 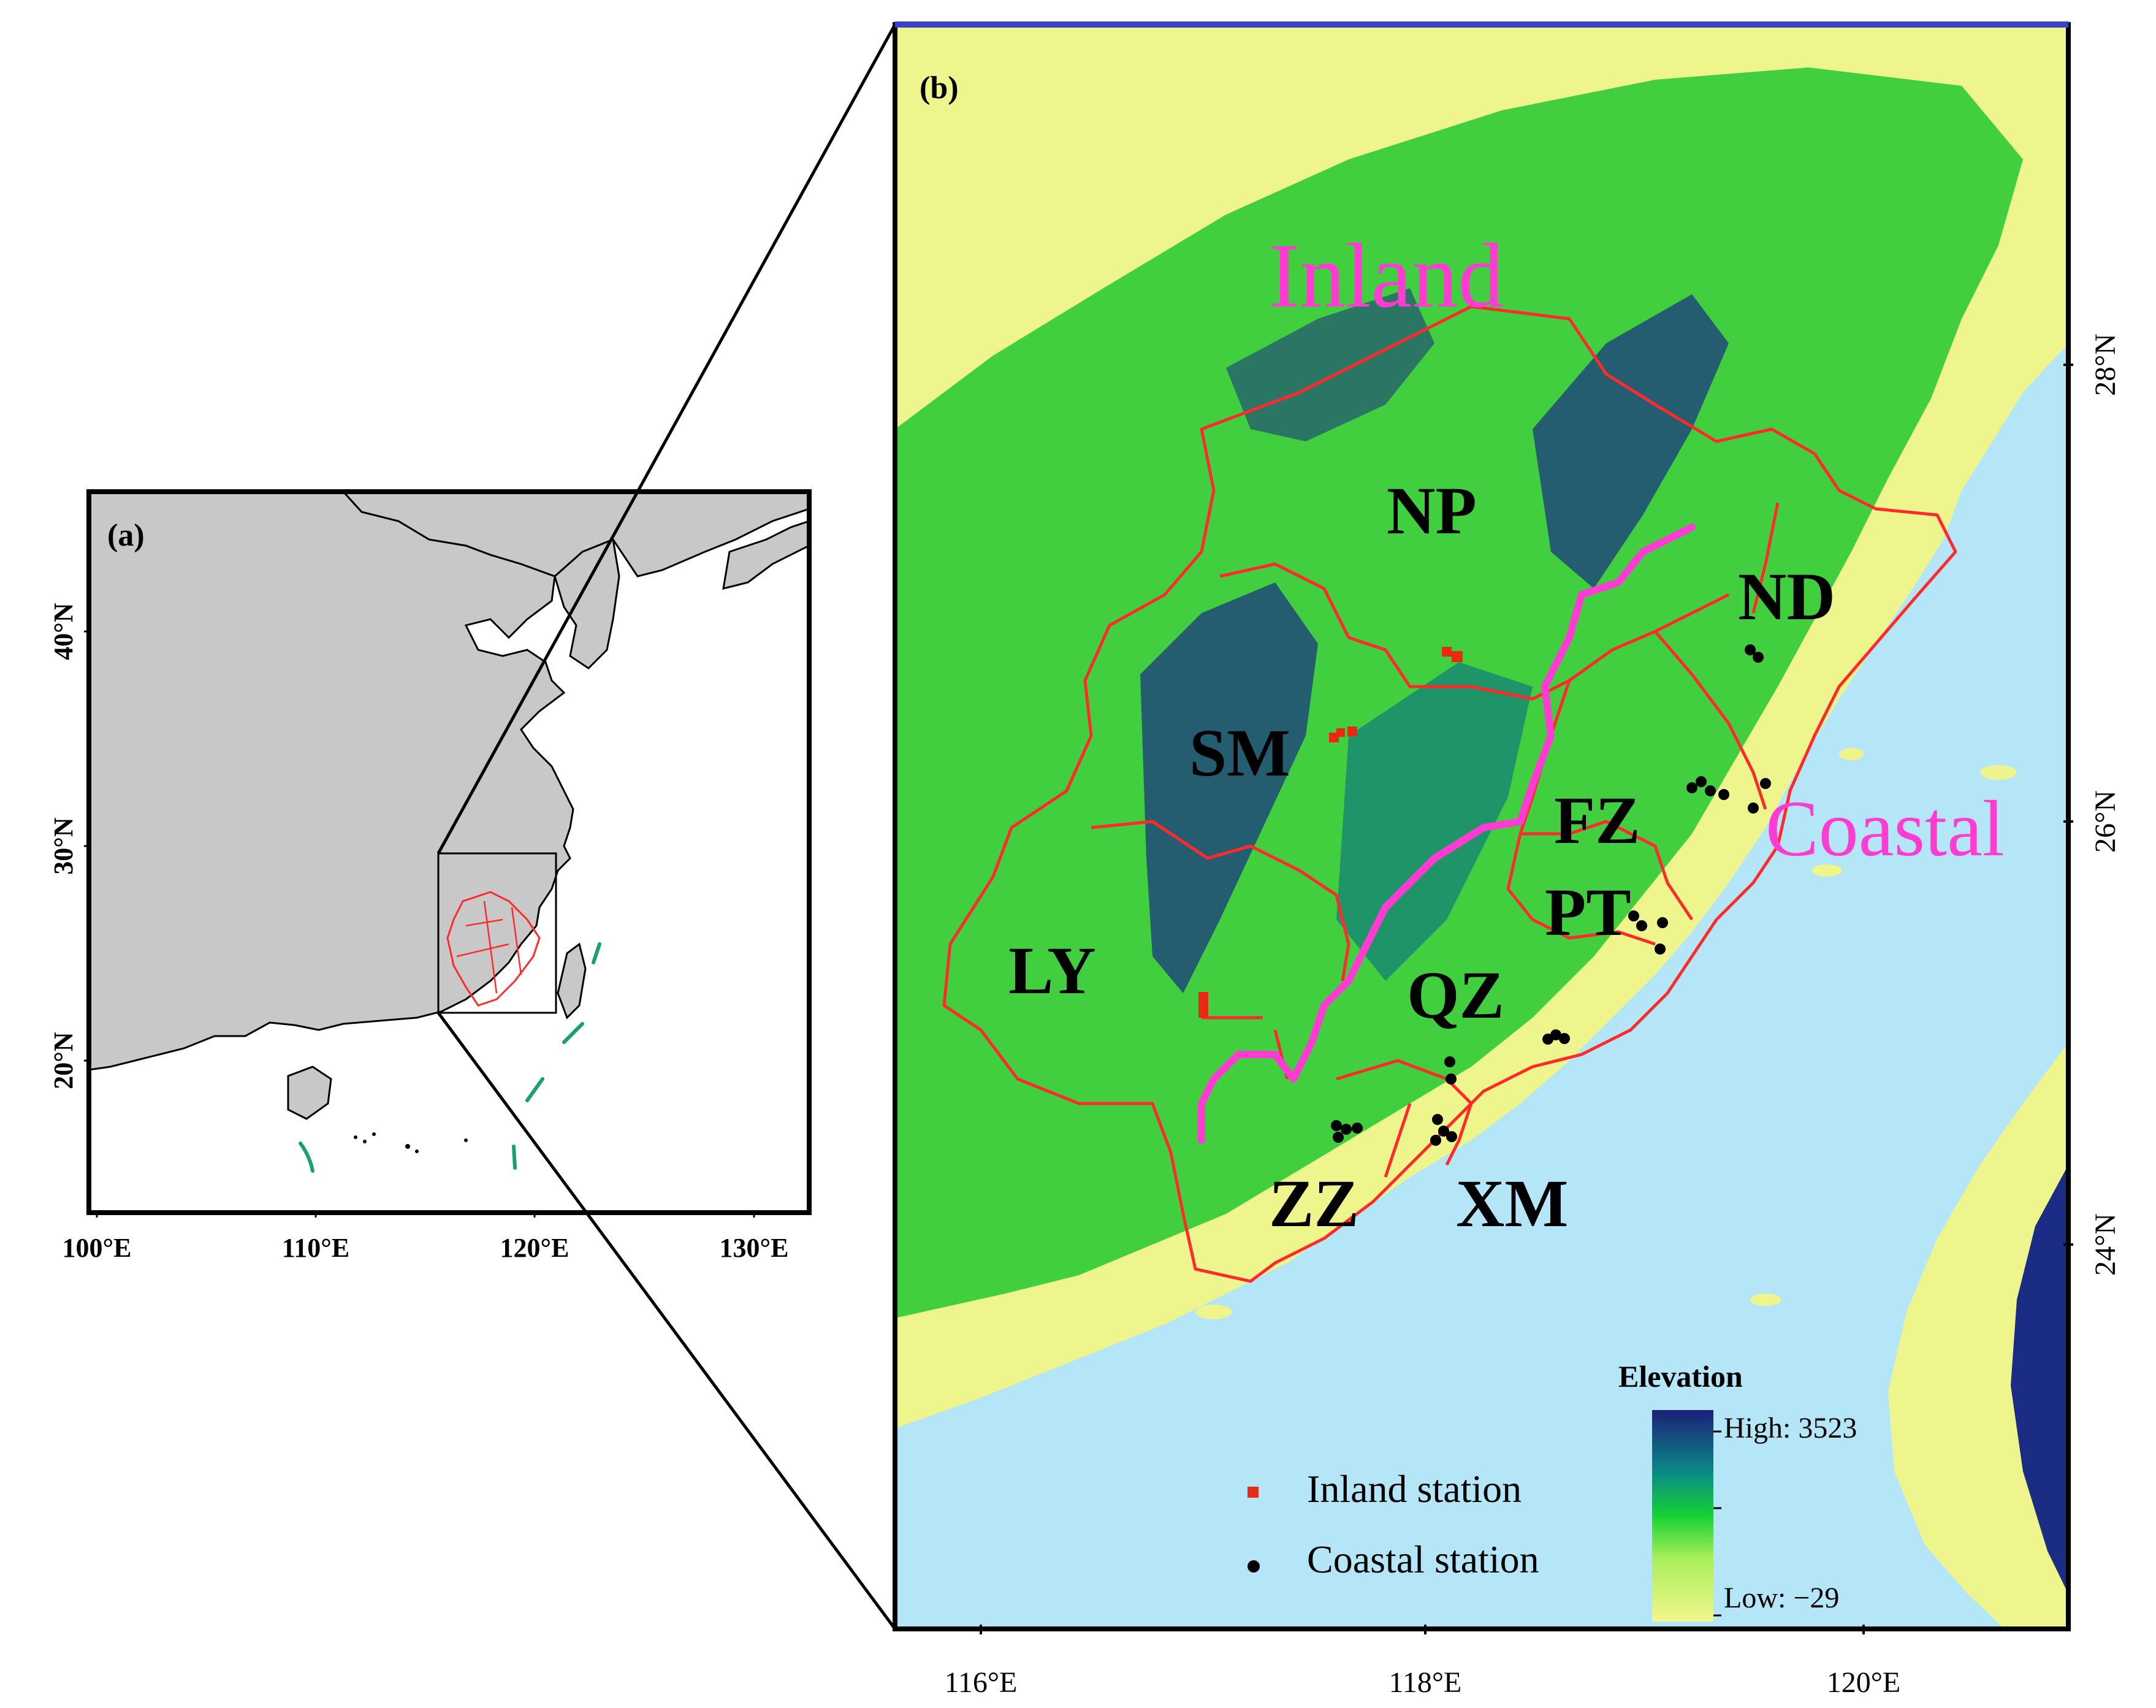 I want to click on nine-dash-line, so click(x=450, y=1057).